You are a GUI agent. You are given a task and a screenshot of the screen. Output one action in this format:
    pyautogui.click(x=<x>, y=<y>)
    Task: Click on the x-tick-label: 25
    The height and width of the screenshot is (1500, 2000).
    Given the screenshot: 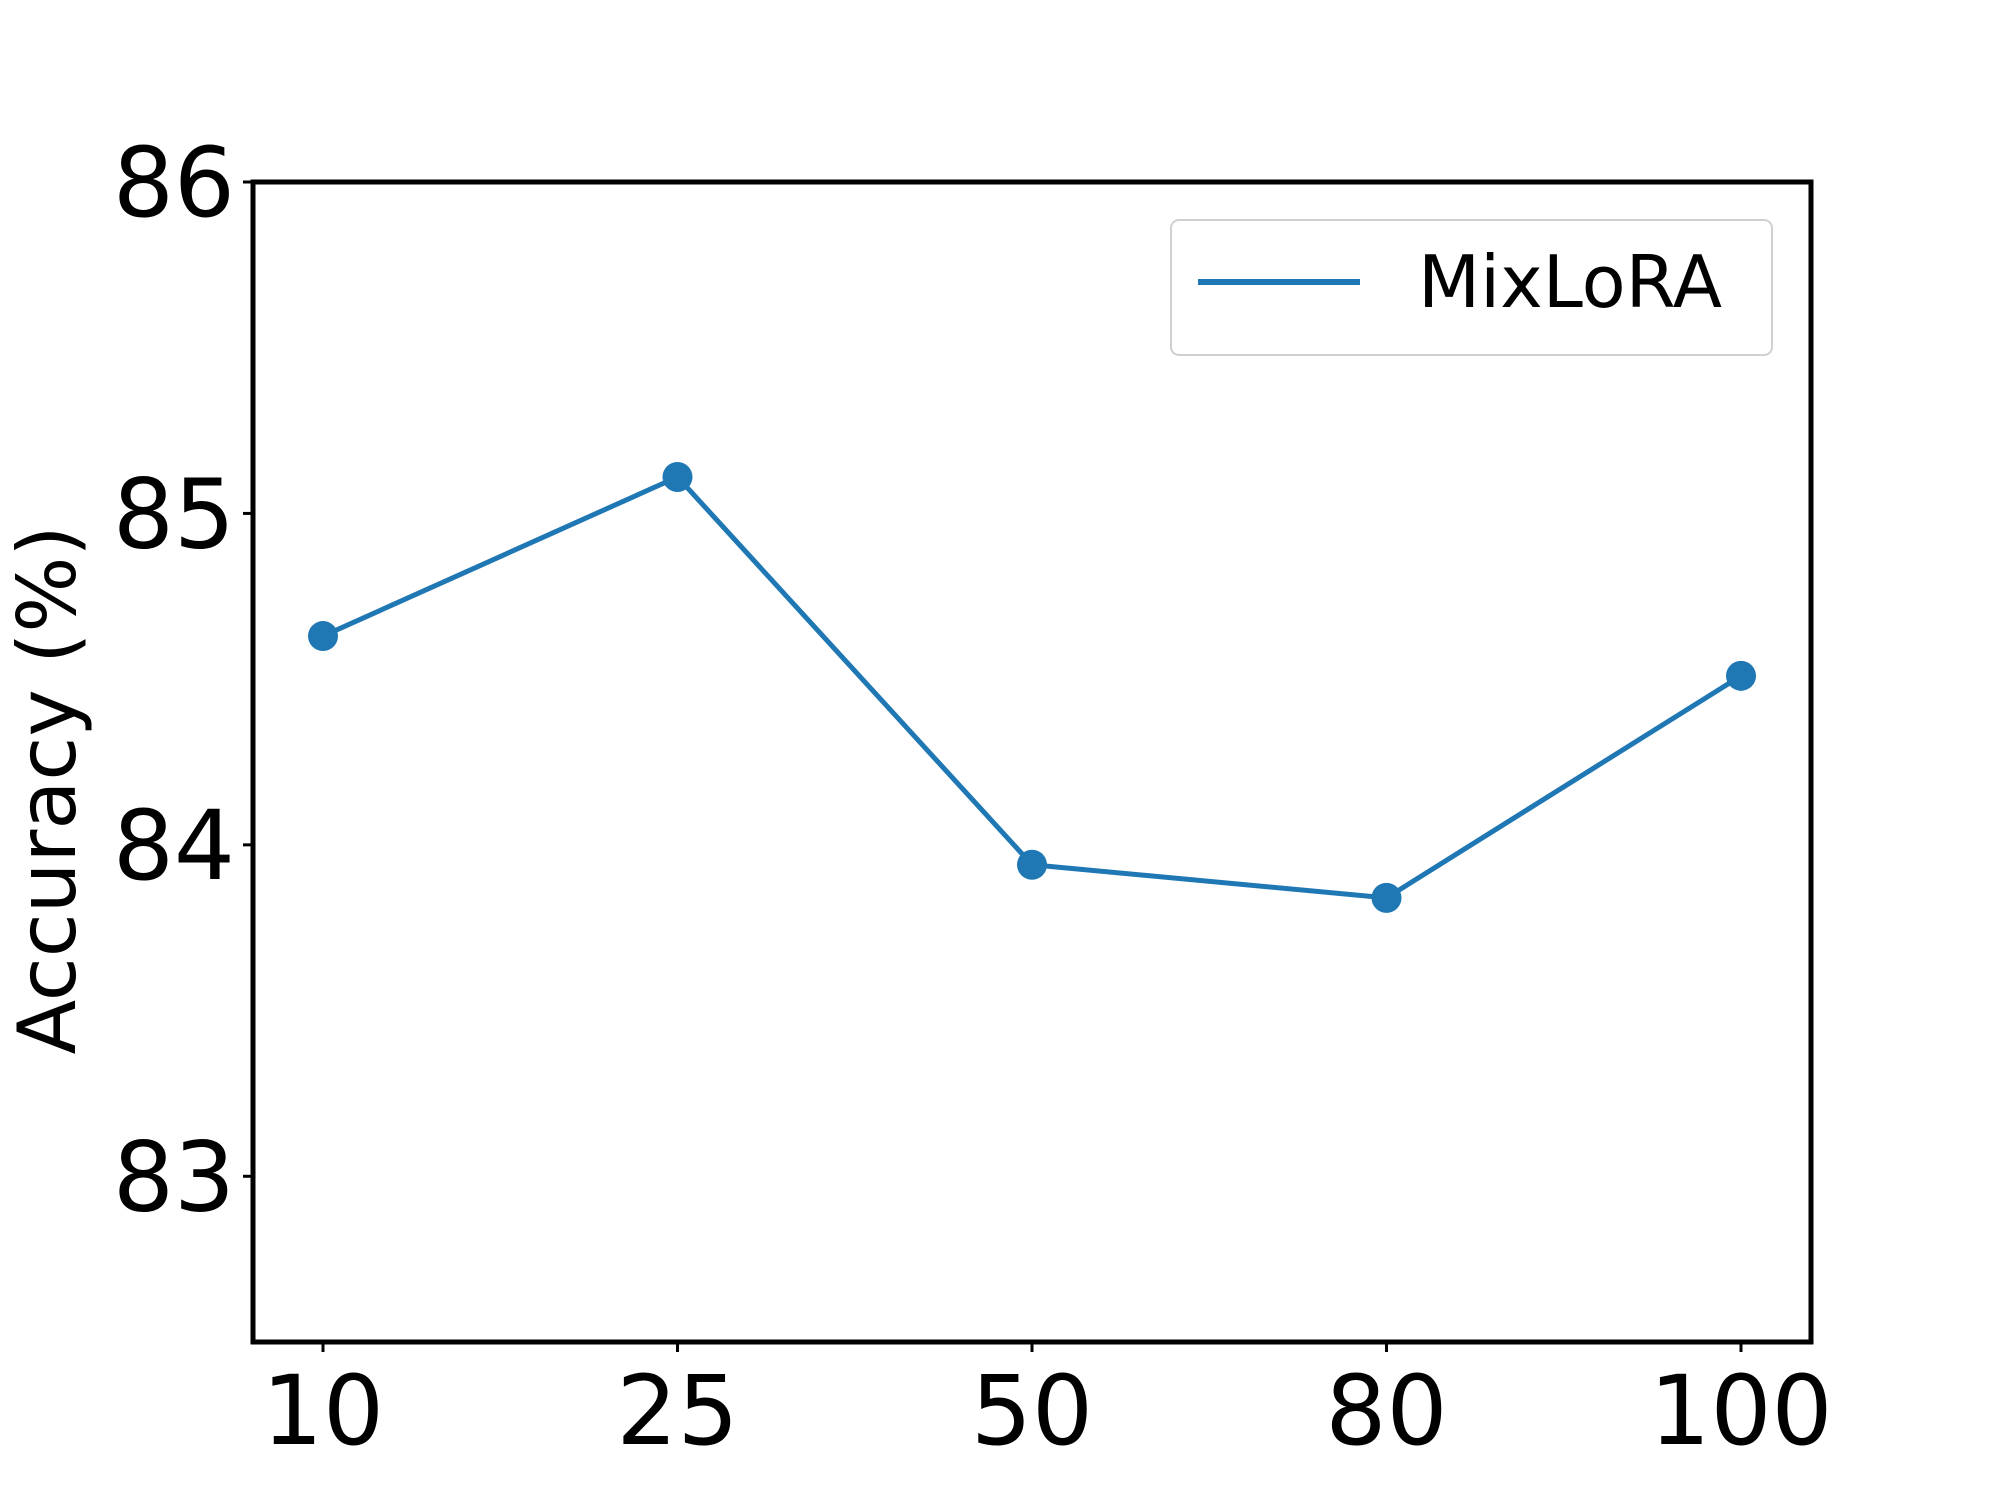 What is the action you would take?
    pyautogui.click(x=677, y=1411)
    